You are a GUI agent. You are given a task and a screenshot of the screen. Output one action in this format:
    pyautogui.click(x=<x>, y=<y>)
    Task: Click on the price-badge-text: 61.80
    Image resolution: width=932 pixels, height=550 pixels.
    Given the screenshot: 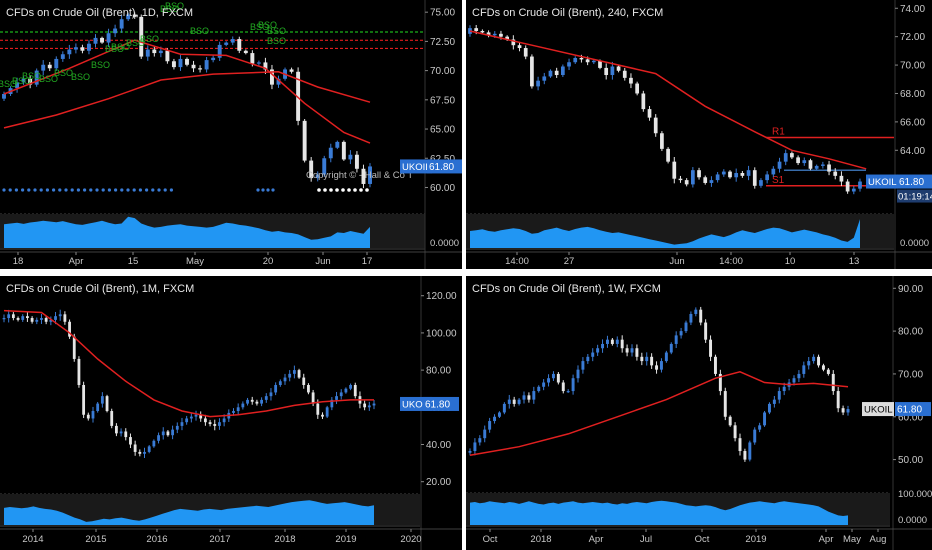 What is the action you would take?
    pyautogui.click(x=441, y=167)
    